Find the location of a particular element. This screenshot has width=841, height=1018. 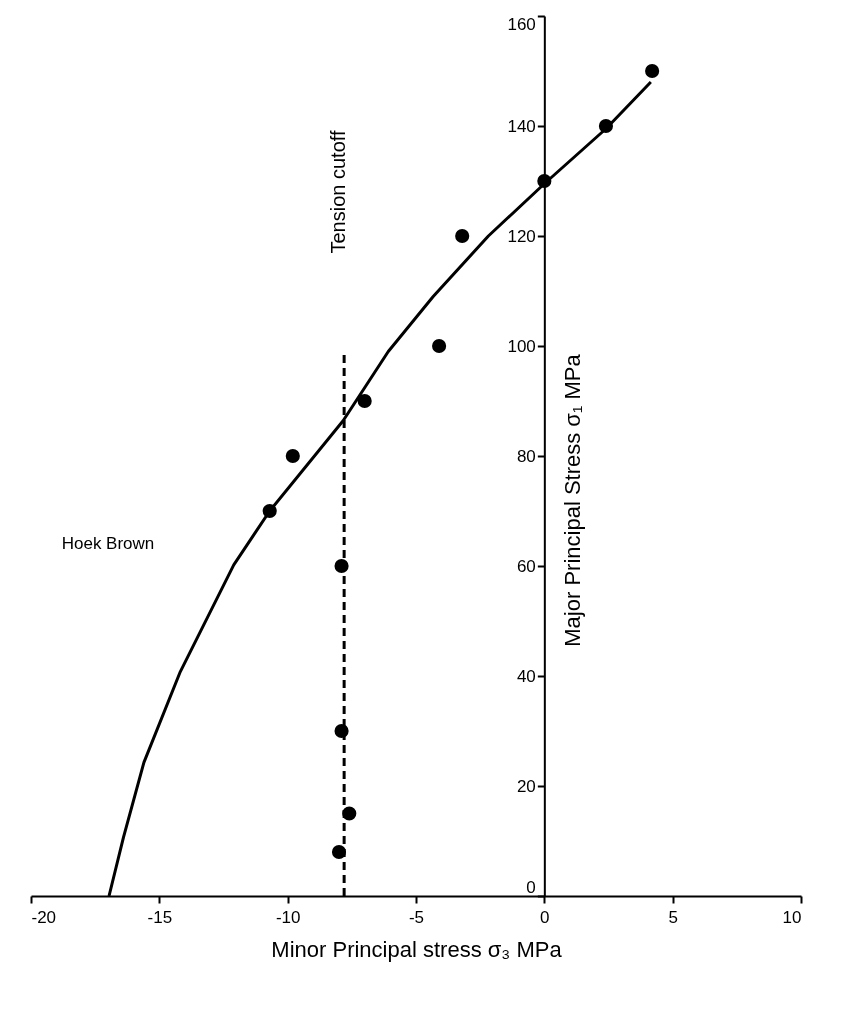

x-tick-label: 10 is located at coordinates (792, 917).